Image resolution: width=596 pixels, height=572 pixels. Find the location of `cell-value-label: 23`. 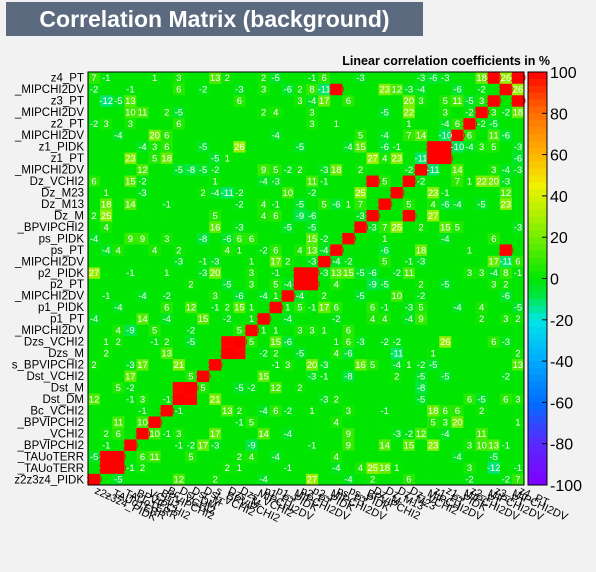

cell-value-label: 23 is located at coordinates (433, 193).